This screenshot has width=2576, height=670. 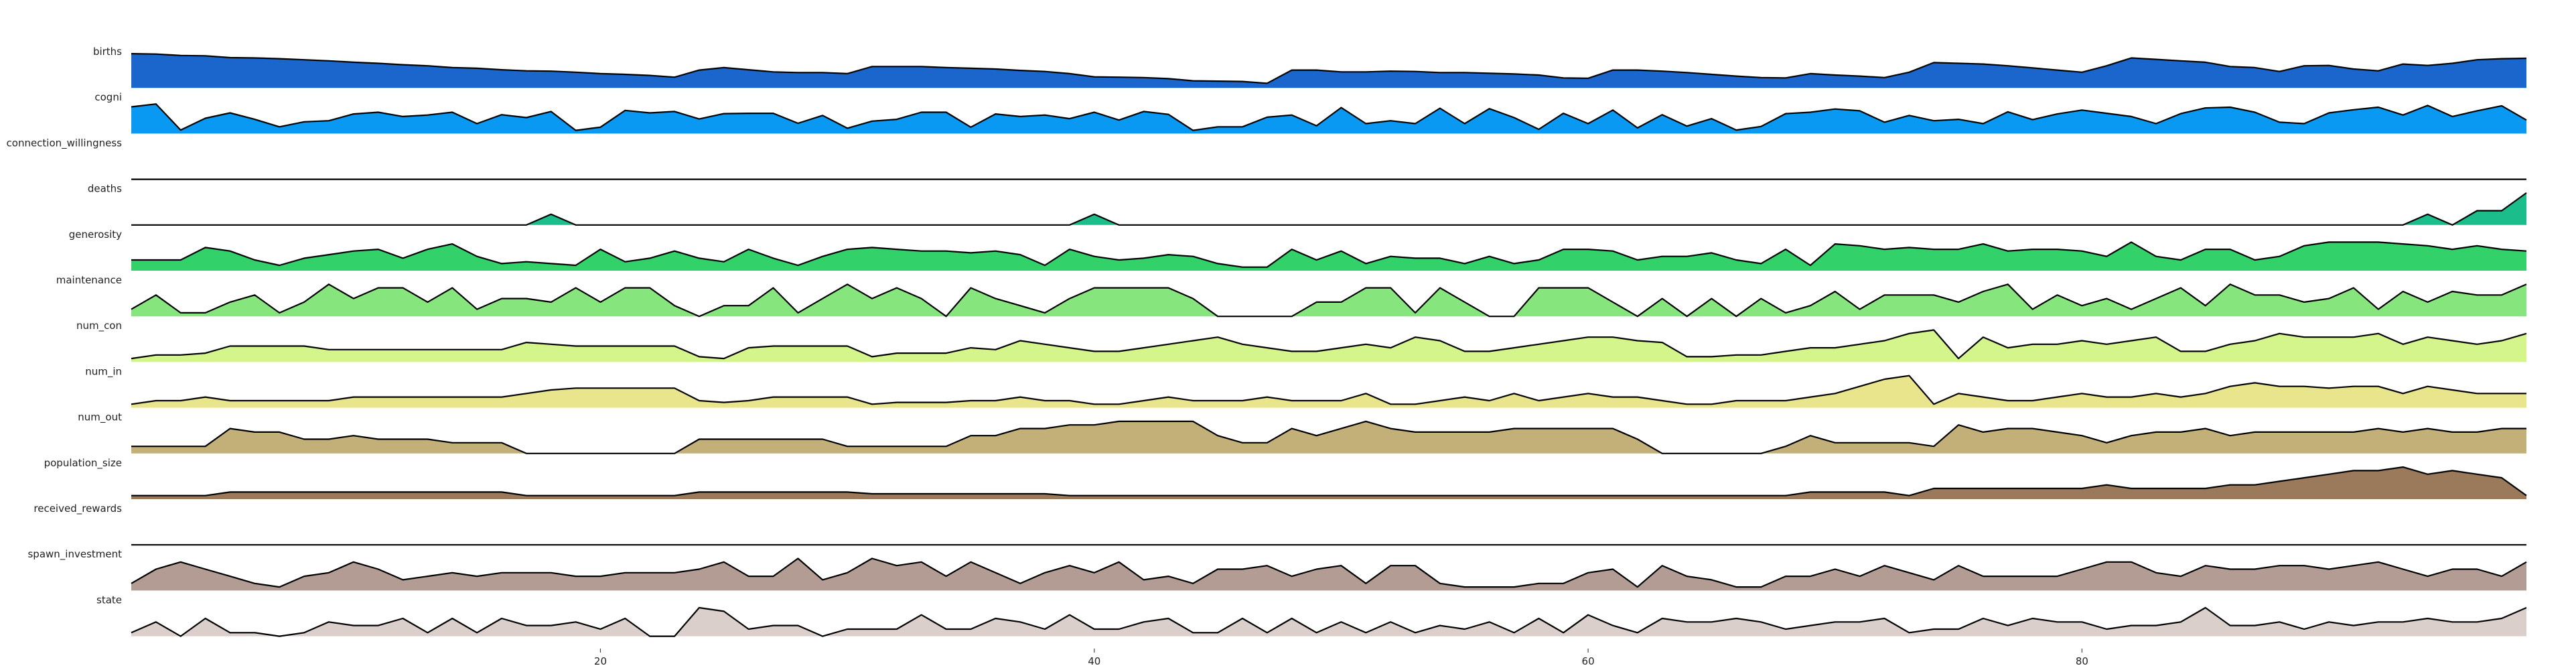 I want to click on x-tick-label-40: 40, so click(x=1094, y=661).